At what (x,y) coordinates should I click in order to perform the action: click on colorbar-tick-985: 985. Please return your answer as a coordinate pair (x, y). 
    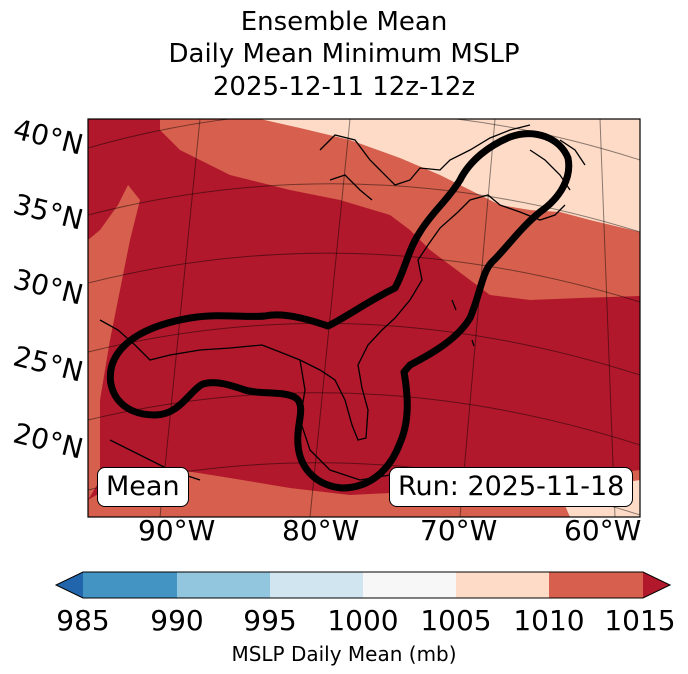
    Looking at the image, I should click on (83, 620).